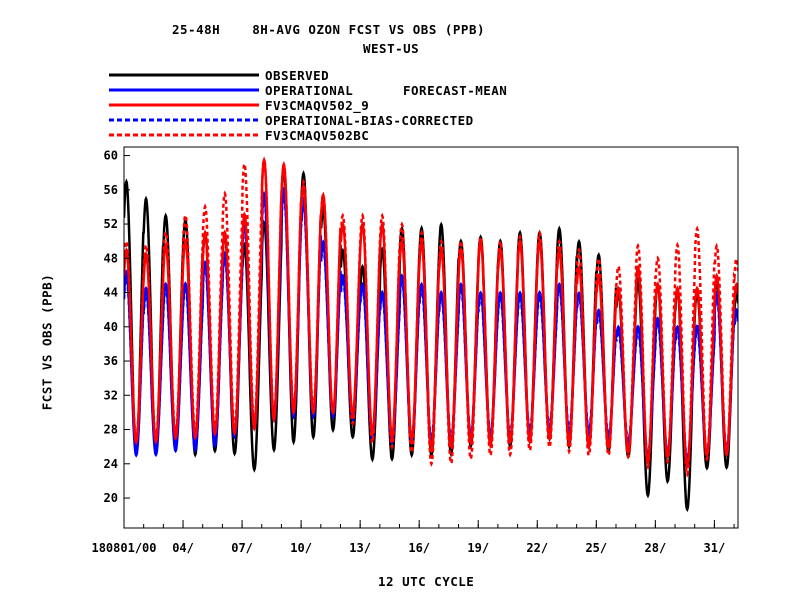 This screenshot has width=792, height=612. I want to click on x-tick-label: 19/, so click(478, 548).